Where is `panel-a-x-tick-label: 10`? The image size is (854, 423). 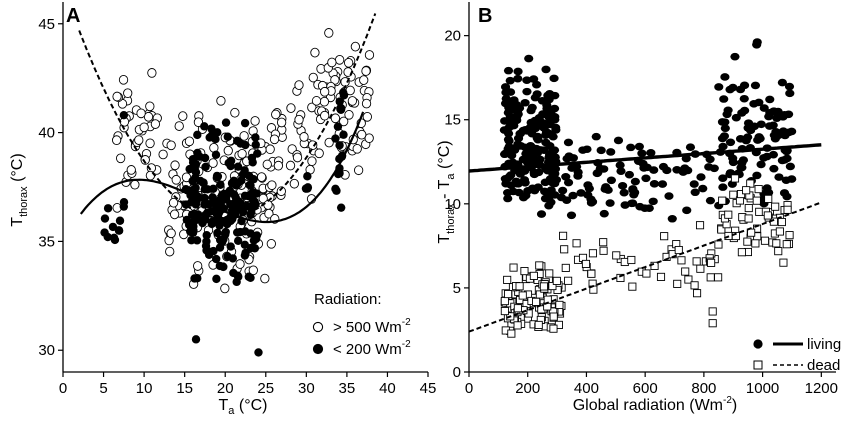 panel-a-x-tick-label: 10 is located at coordinates (144, 388).